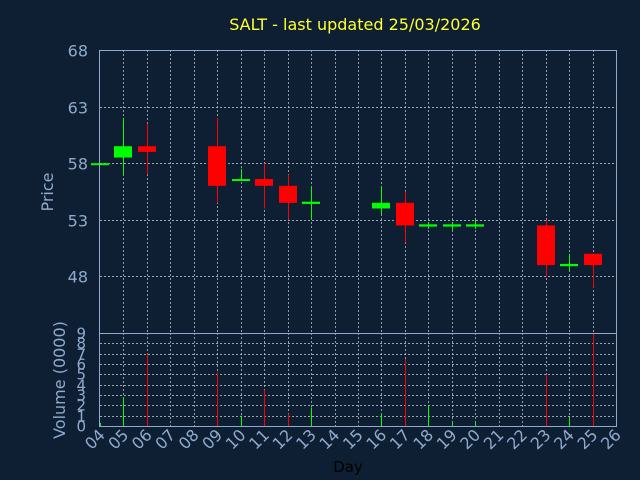  Describe the element at coordinates (81, 365) in the screenshot. I see `volume-tick-label: 6` at that location.